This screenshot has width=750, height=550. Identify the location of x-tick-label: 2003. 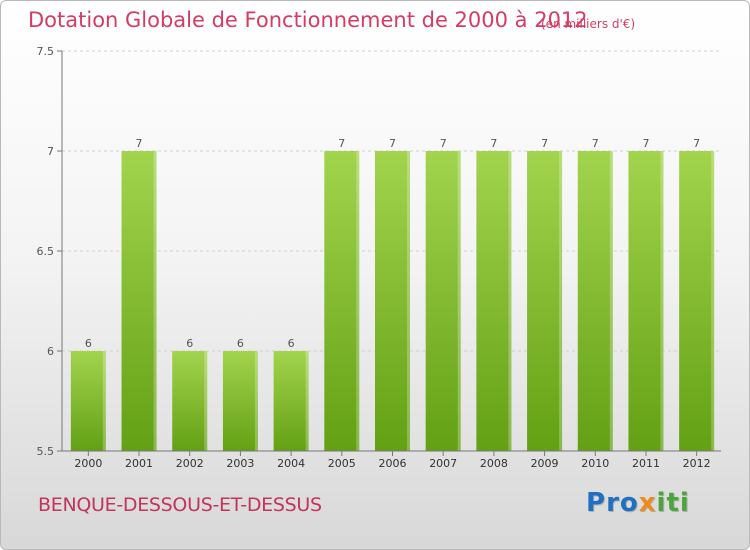
(240, 463).